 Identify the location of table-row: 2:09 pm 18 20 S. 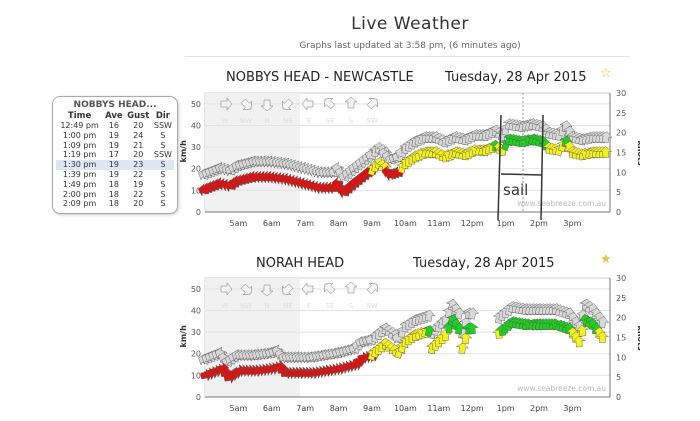
(115, 204).